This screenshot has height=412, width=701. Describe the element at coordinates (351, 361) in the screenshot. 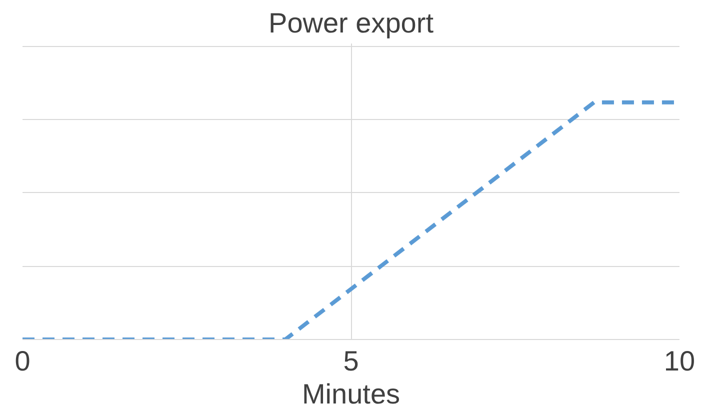

I see `x-tick-label: 5` at that location.